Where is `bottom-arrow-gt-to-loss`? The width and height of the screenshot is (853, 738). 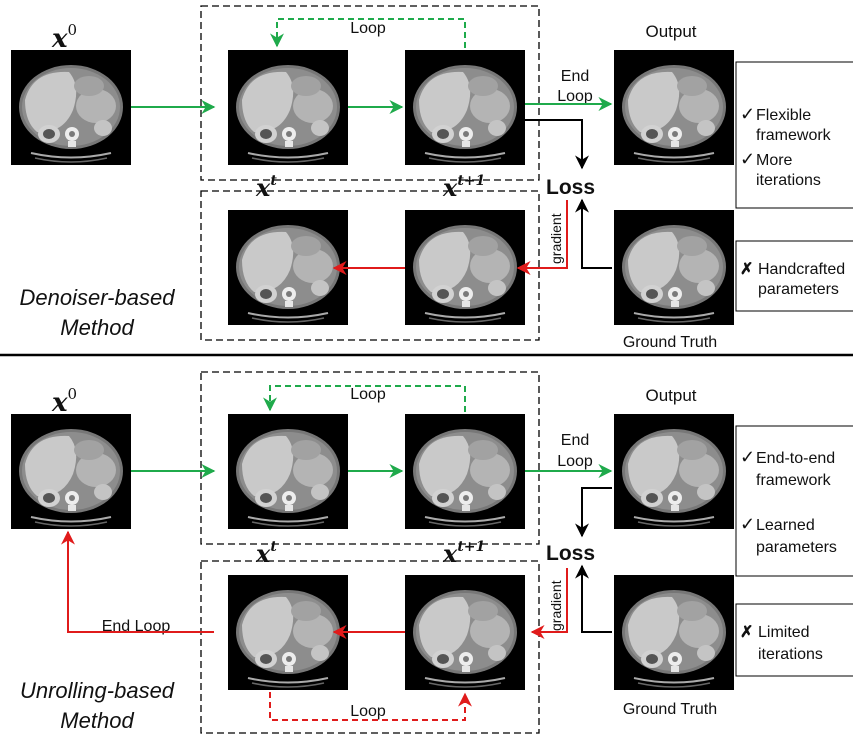 bottom-arrow-gt-to-loss is located at coordinates (593, 598).